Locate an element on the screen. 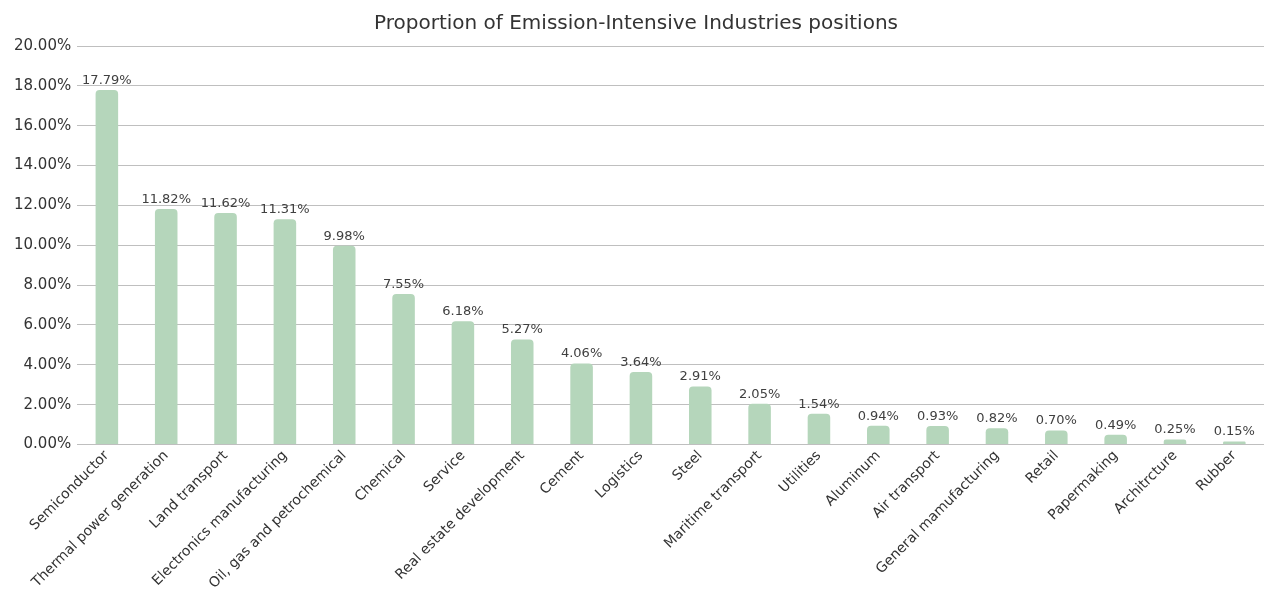 Image resolution: width=1282 pixels, height=603 pixels. y-tick-label: 6.00% is located at coordinates (47, 323).